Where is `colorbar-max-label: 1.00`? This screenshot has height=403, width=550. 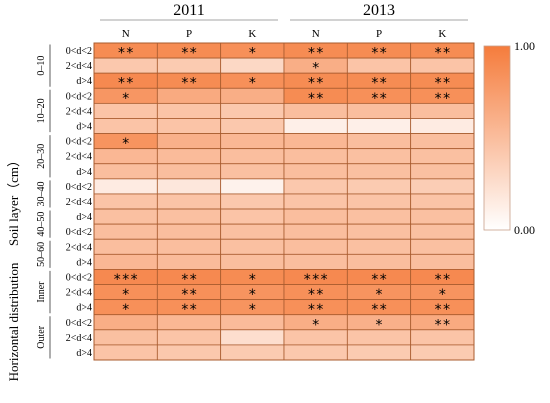 colorbar-max-label: 1.00 is located at coordinates (524, 46).